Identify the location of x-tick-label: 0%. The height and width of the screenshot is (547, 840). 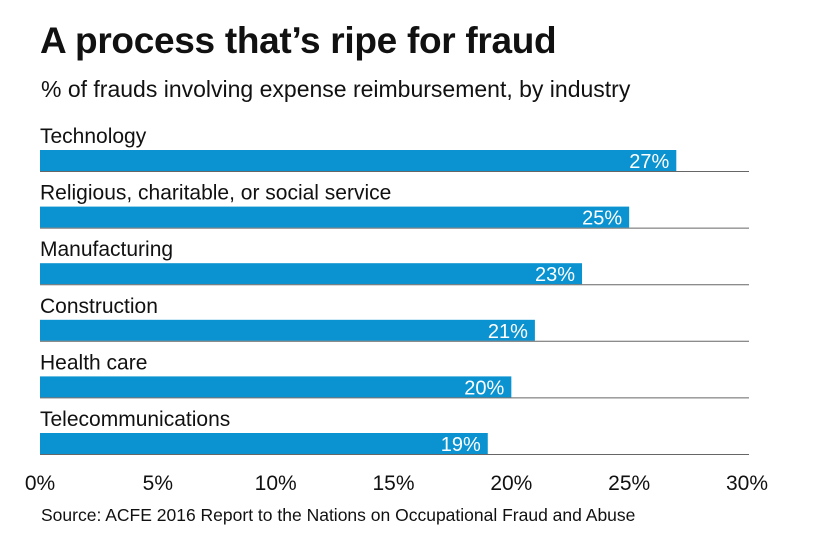
(40, 483).